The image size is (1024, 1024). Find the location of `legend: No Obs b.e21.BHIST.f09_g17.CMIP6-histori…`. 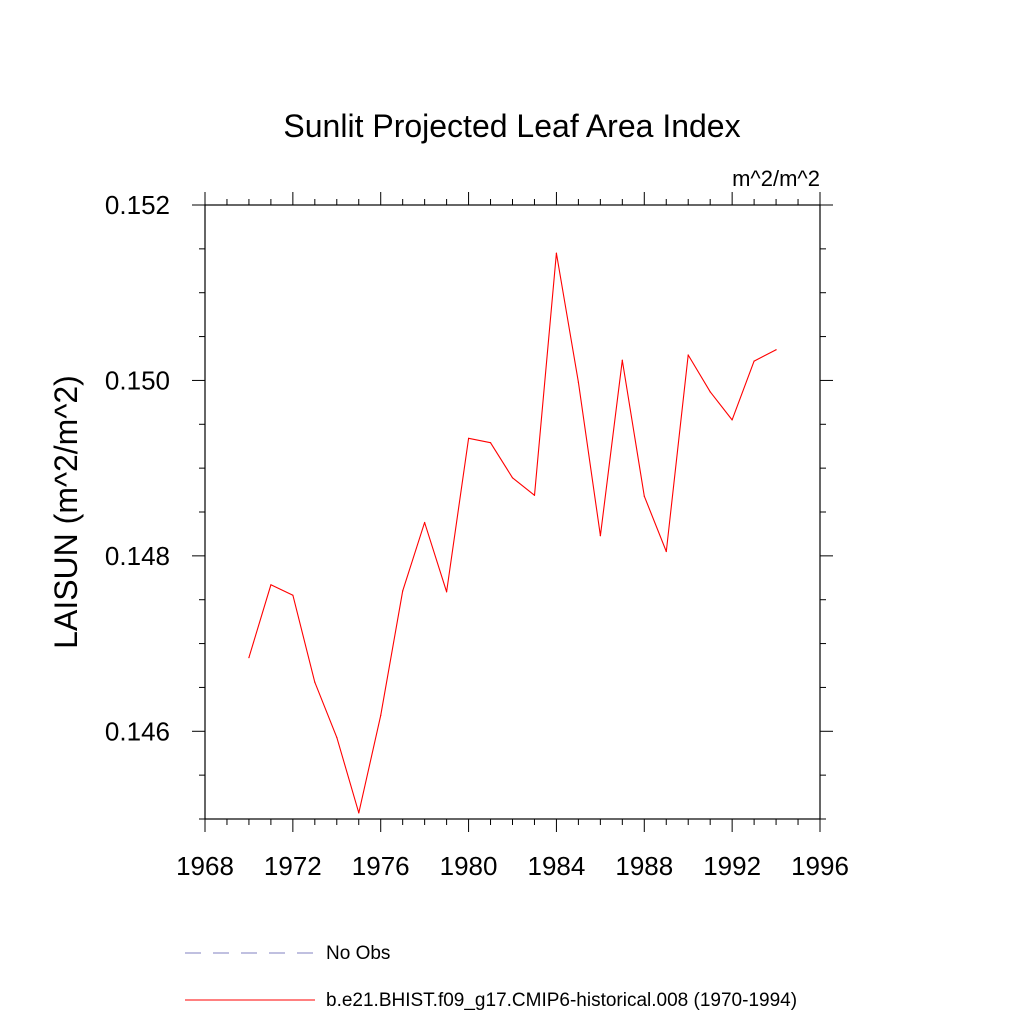

legend: No Obs b.e21.BHIST.f09_g17.CMIP6-histori… is located at coordinates (491, 977).